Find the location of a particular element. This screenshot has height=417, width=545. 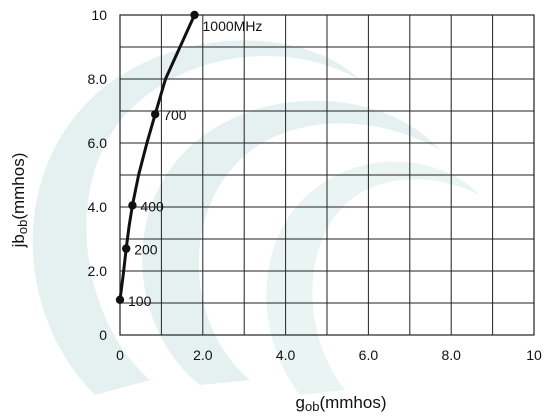

y-tick-label: 10 is located at coordinates (99, 15).